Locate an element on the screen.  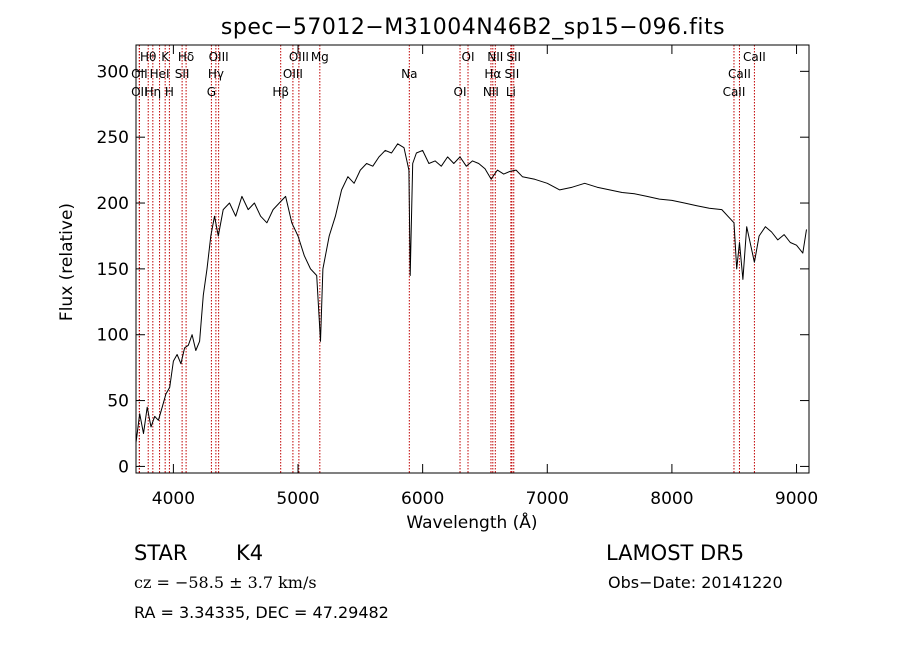
chart-title: spec−57012−M31004N46B2_sp15−096.fits is located at coordinates (473, 27).